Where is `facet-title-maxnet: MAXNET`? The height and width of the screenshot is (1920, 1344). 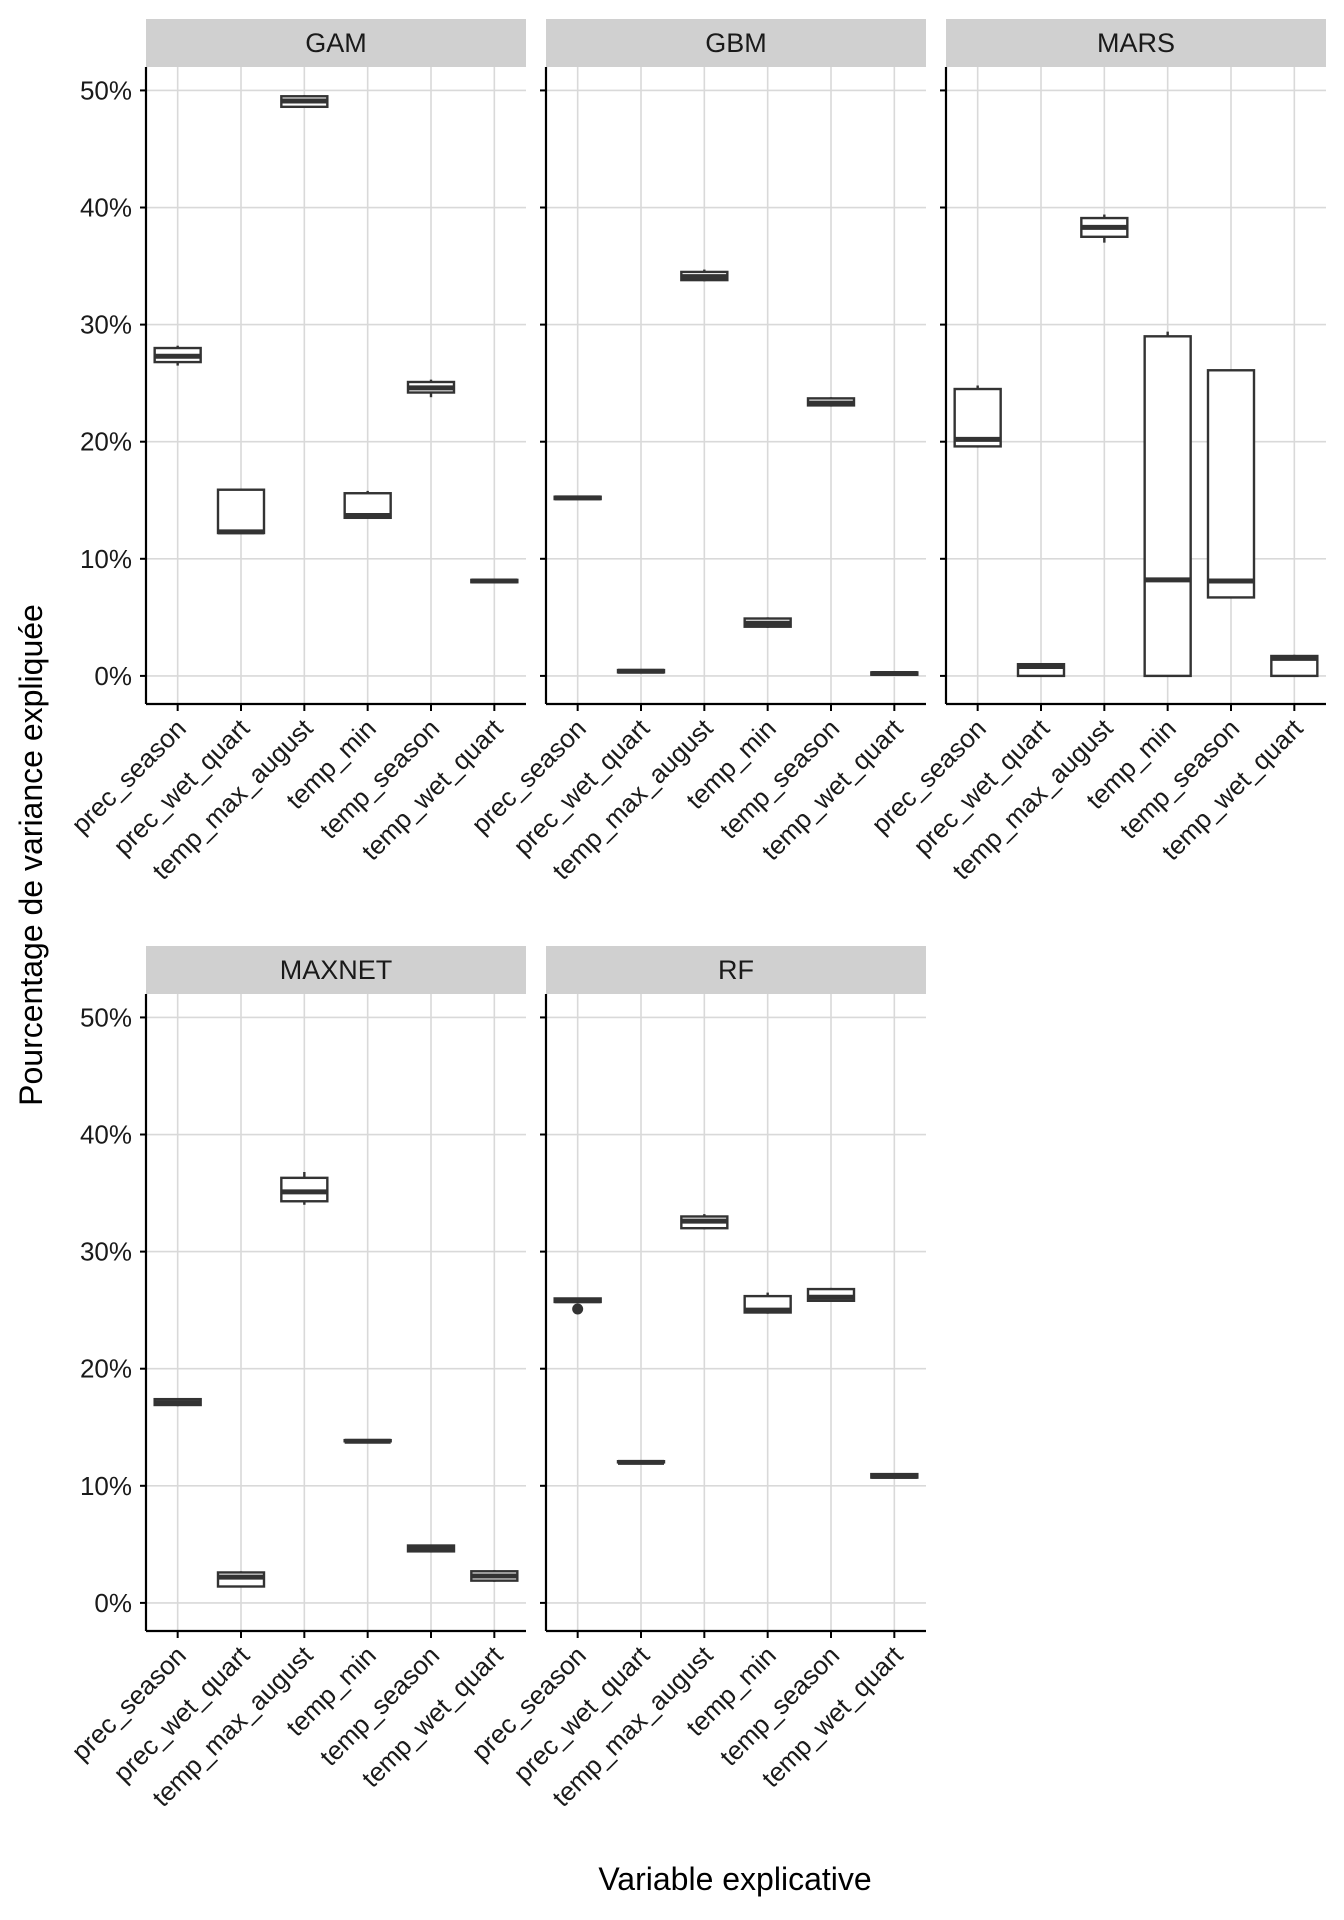
facet-title-maxnet: MAXNET is located at coordinates (336, 970).